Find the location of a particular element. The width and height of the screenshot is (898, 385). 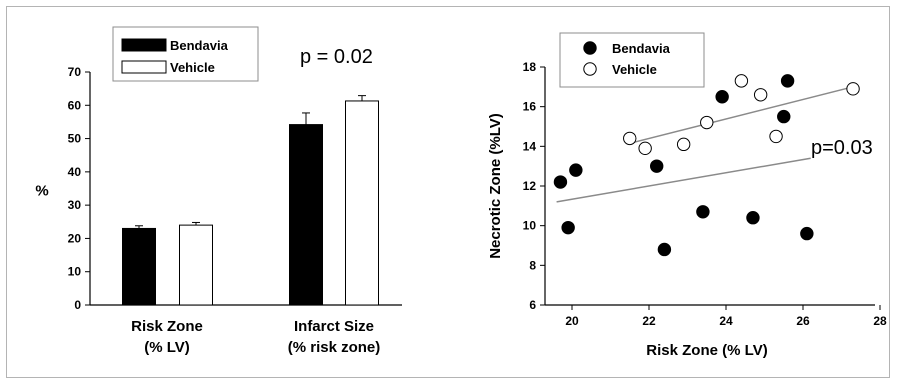

bar-y-tick-label: 20 is located at coordinates (75, 238).